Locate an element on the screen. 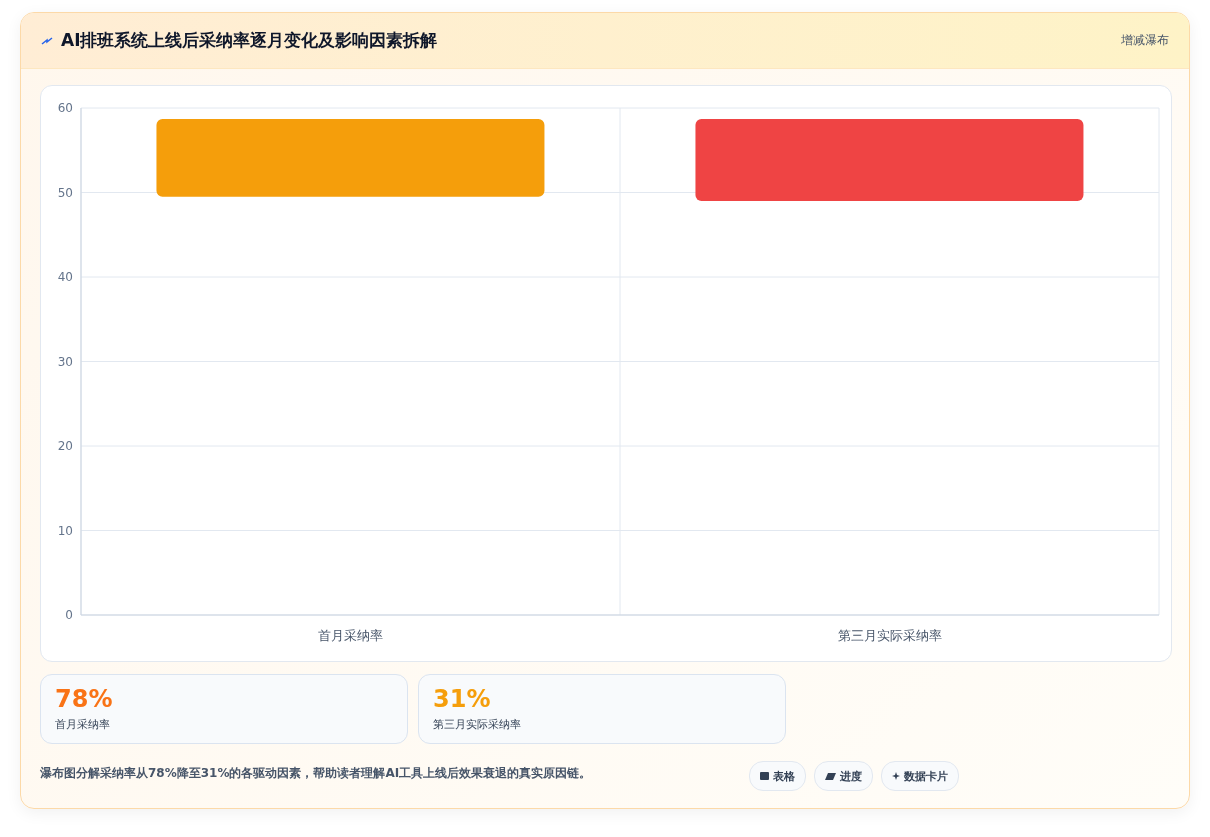 Image resolution: width=1210 pixels, height=837 pixels. text: 瀑布图分解采纳率从78%降至31%的各驱动因素，帮助读者理解AI工具上线后效果衰退的真实原因链。 is located at coordinates (316, 773).